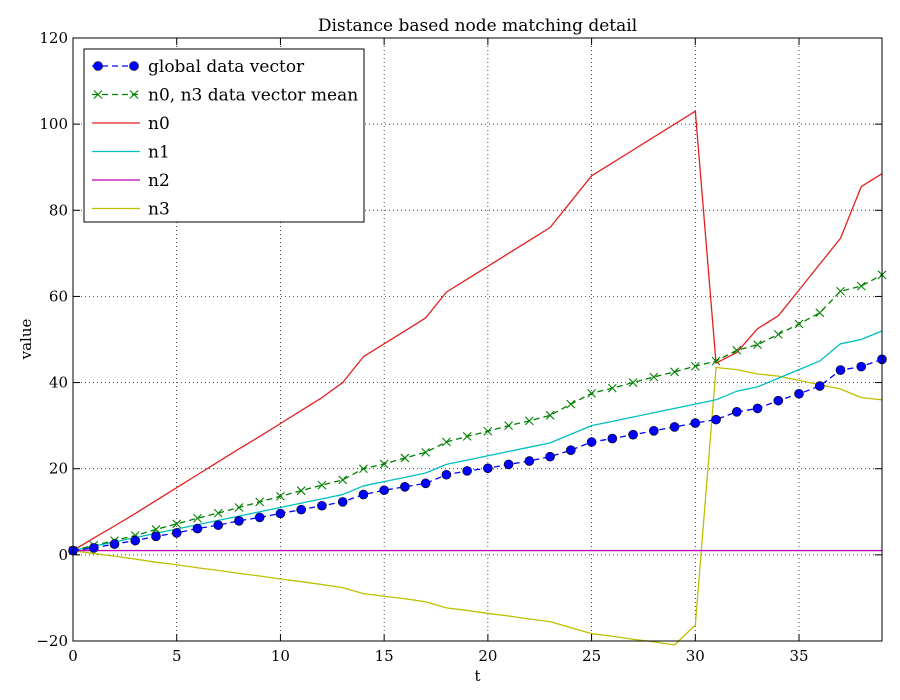  Describe the element at coordinates (159, 210) in the screenshot. I see `legend-label: n3` at that location.